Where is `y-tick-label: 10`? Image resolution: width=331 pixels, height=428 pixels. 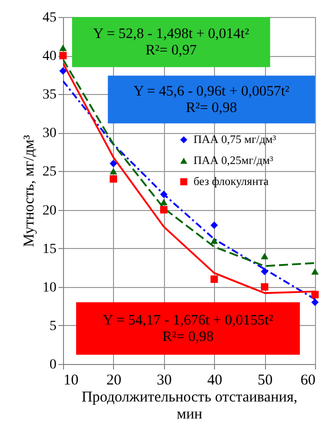
y-tick-label: 10 is located at coordinates (49, 288).